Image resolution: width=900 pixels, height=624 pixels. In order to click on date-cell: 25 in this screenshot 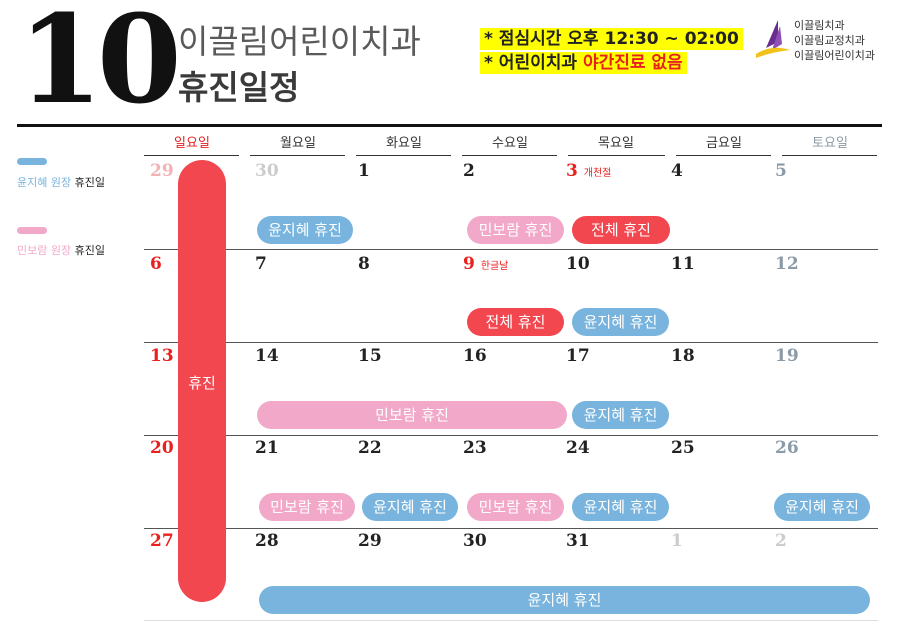, I will do `click(683, 448)`.